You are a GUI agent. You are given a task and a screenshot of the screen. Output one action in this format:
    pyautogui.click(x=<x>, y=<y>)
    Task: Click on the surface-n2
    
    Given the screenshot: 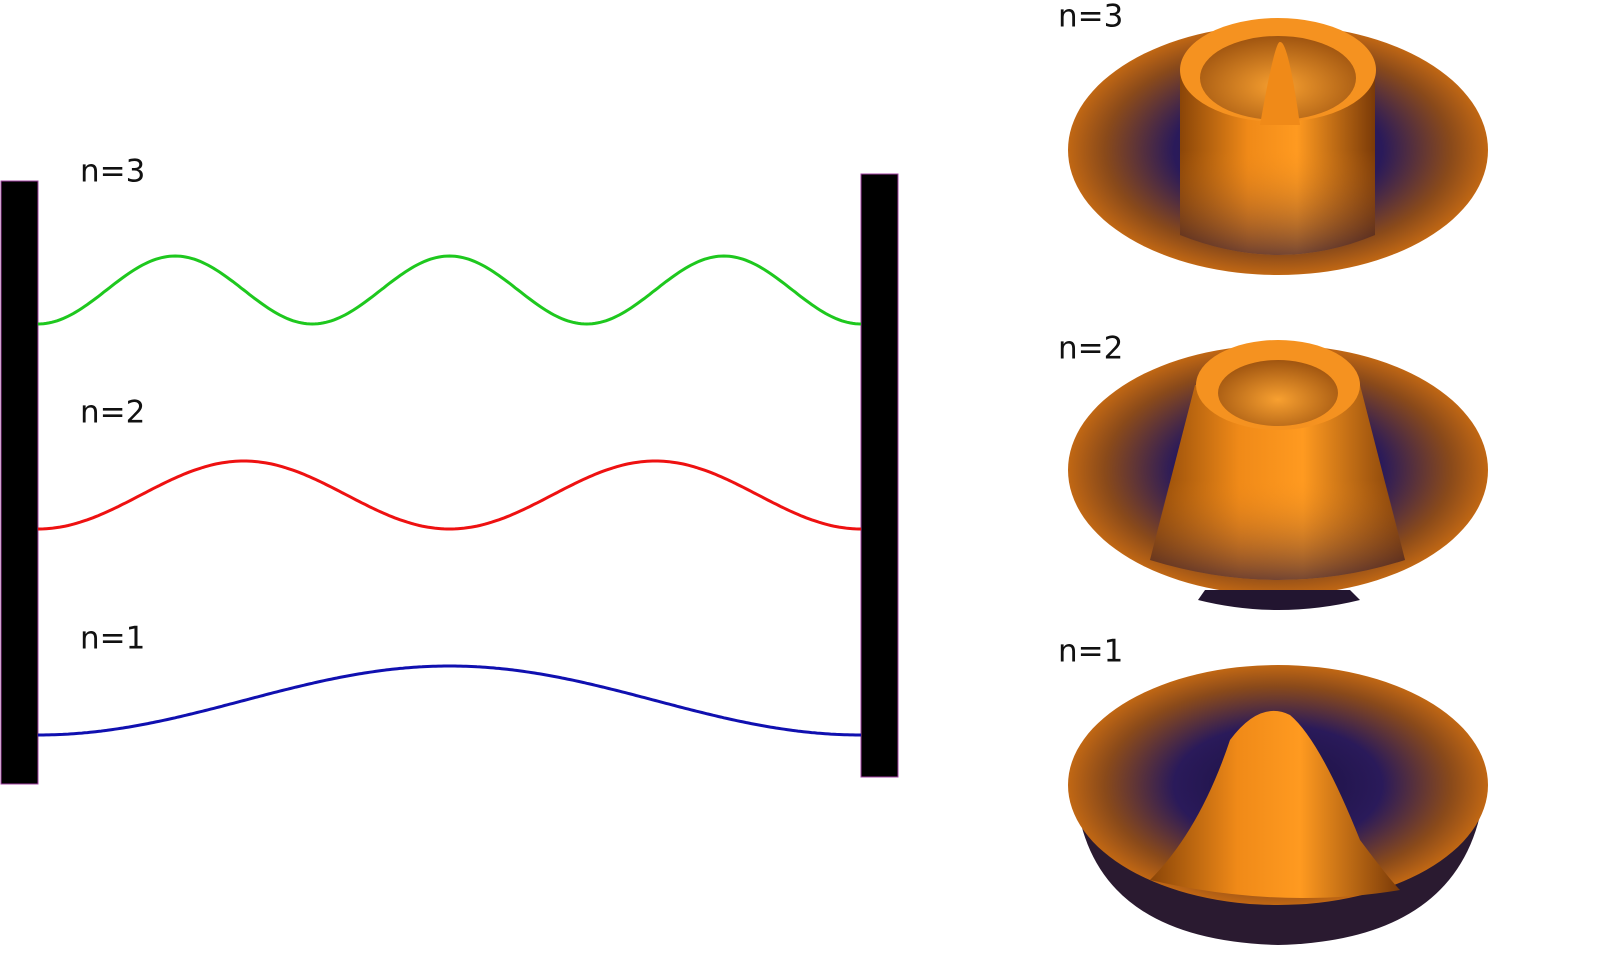 What is the action you would take?
    pyautogui.click(x=1278, y=475)
    